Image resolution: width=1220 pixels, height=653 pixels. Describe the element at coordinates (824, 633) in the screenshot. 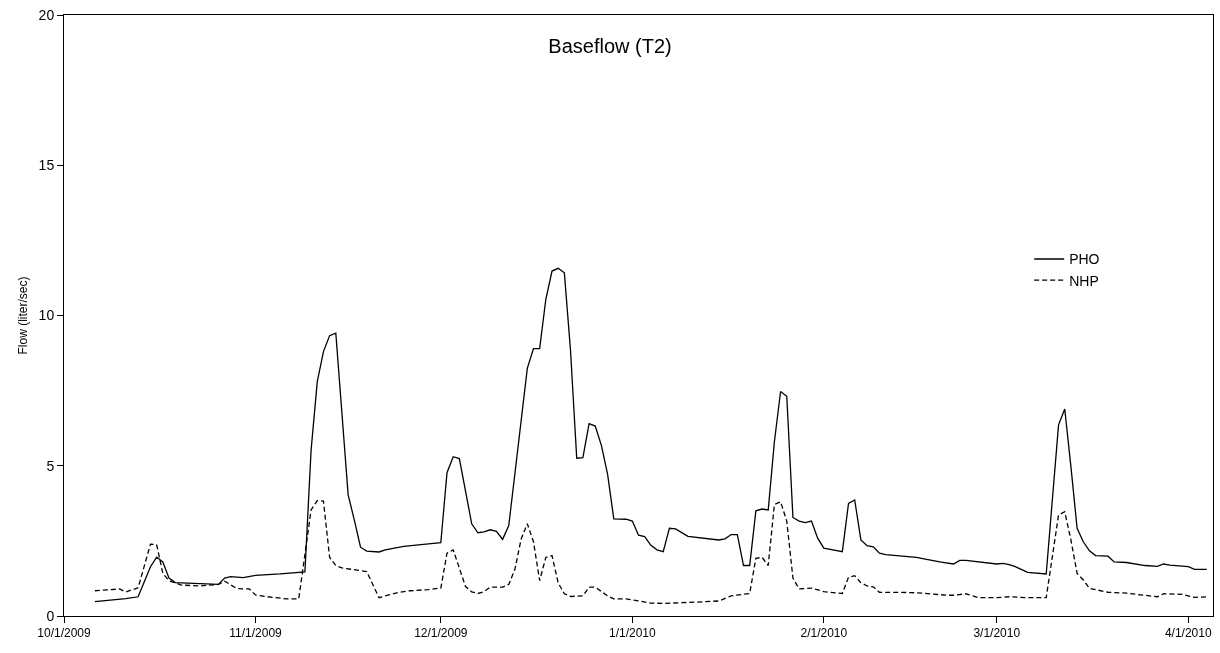

I see `x-tick-label: 2/1/2010` at that location.